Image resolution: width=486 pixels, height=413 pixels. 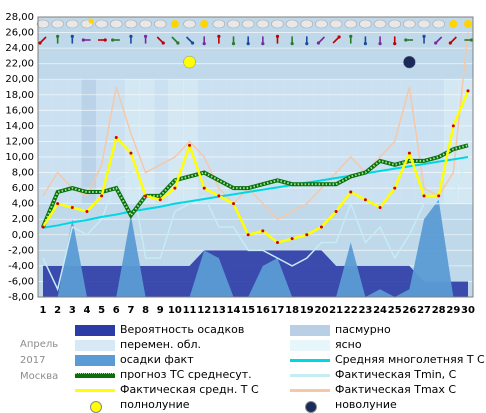 I want to click on y-tick-label: 10,00, so click(x=19, y=157).